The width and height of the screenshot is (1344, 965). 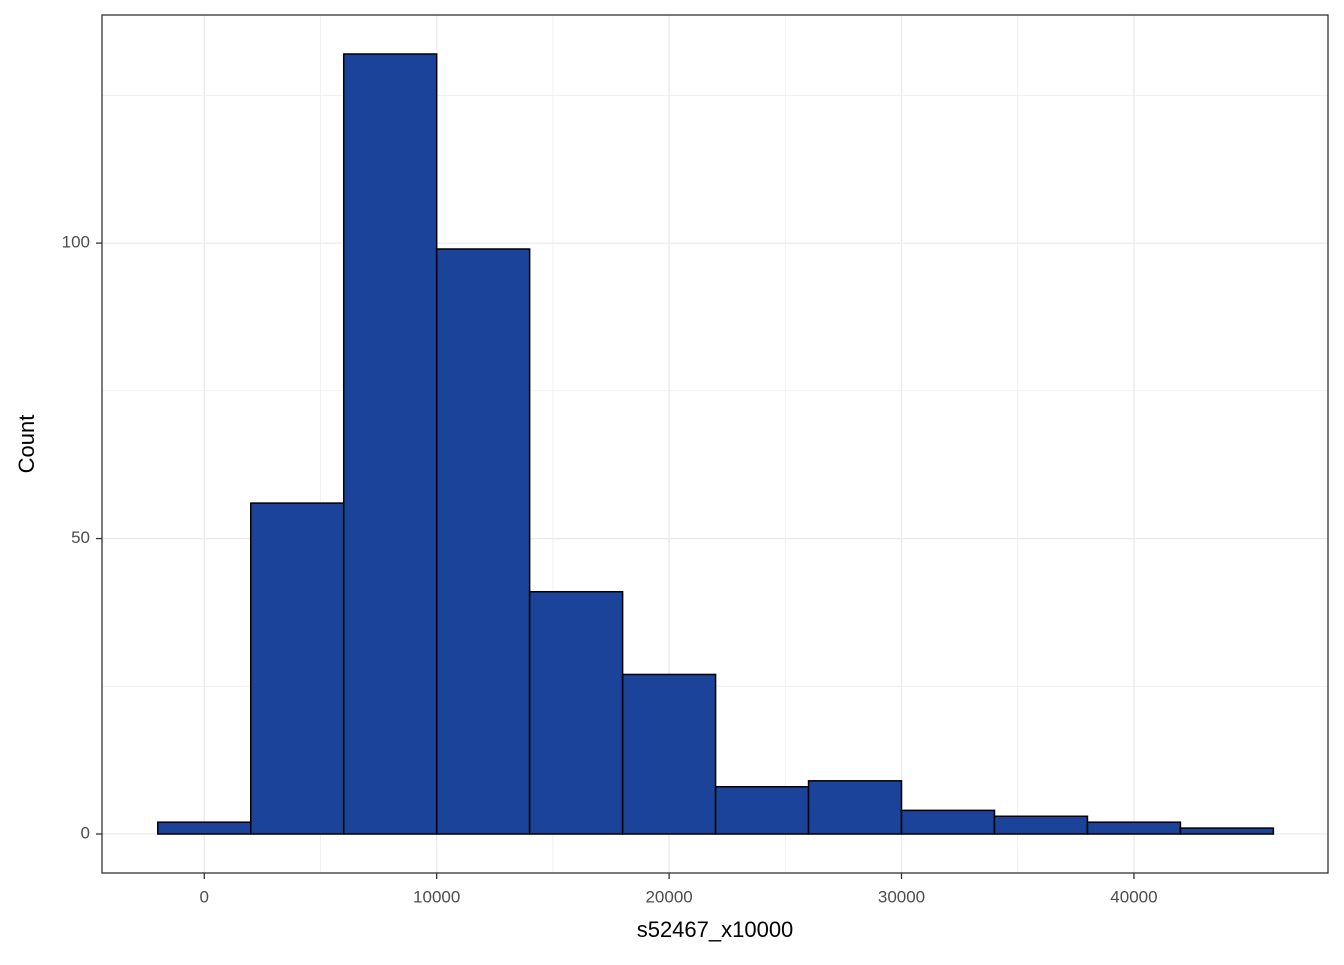 I want to click on x-tick-label: 10000, so click(x=436, y=896).